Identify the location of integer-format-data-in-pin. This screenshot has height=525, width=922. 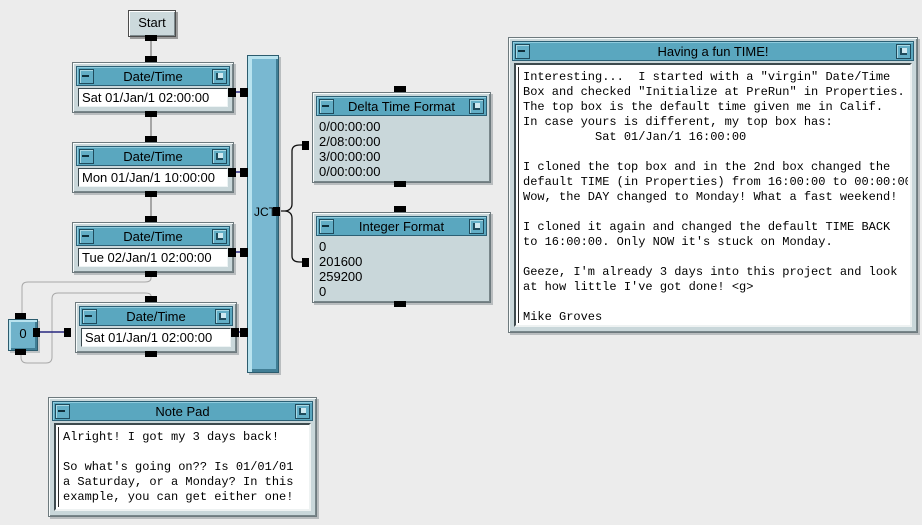
(305, 262).